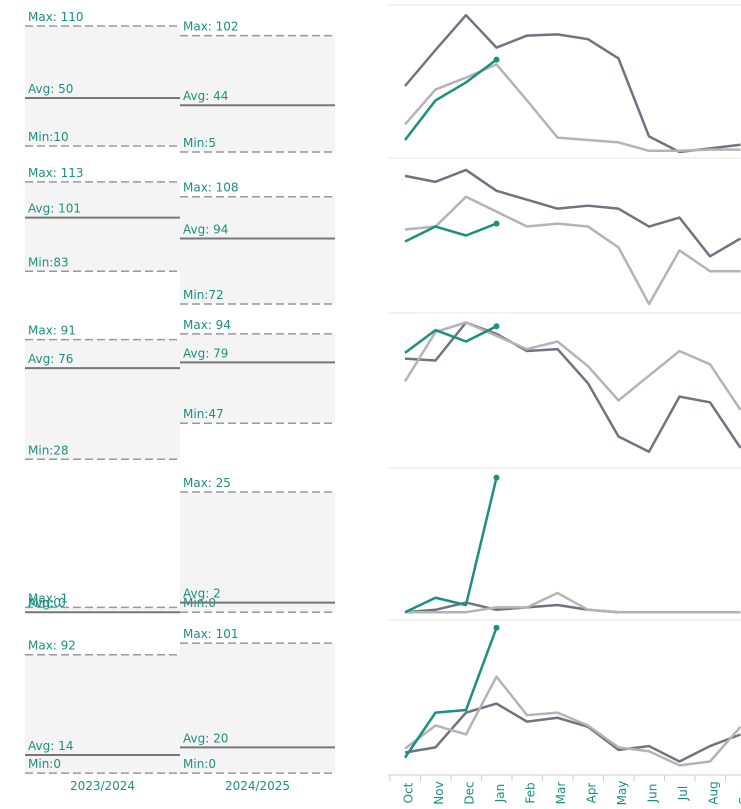 This screenshot has width=741, height=809. I want to click on month-label: Feb, so click(531, 792).